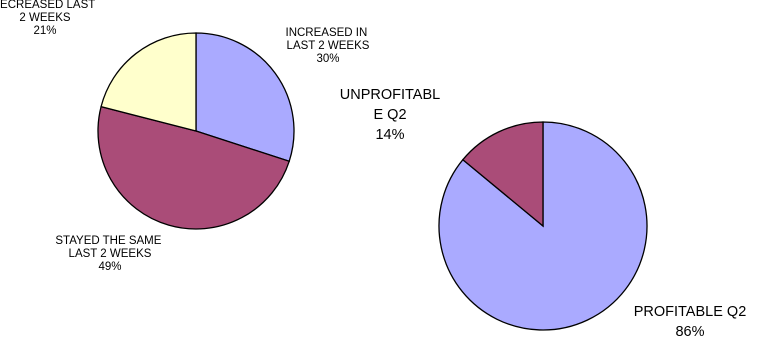 The width and height of the screenshot is (771, 344). What do you see at coordinates (49, 5) in the screenshot?
I see `label-line: DECREASED LAST` at bounding box center [49, 5].